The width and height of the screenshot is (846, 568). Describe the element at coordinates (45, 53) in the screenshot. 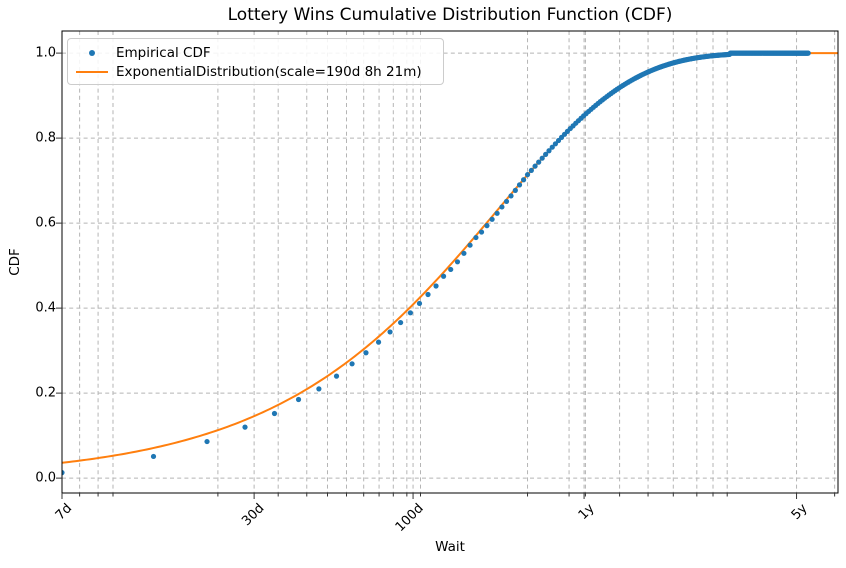

I see `y-tick-label-text: 1.0` at that location.